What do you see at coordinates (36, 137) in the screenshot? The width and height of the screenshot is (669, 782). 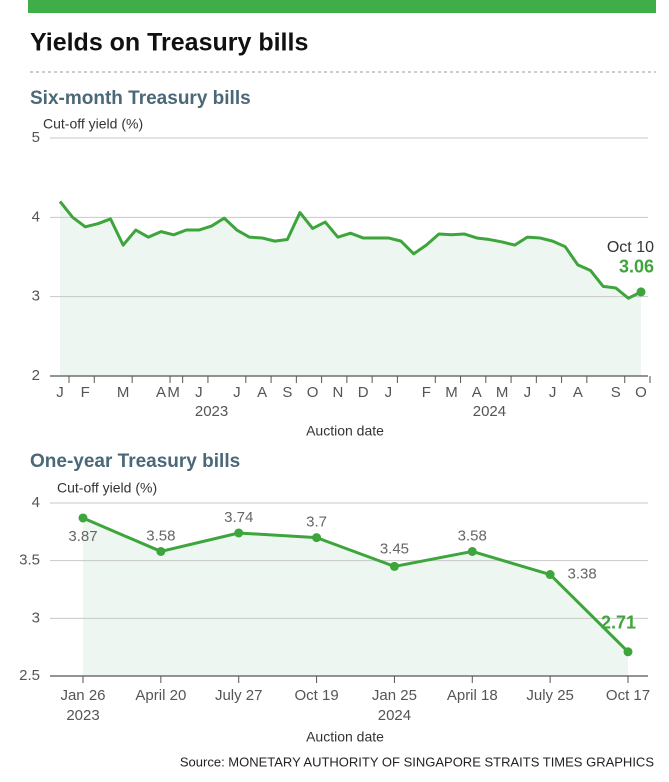 I see `y-tick-label: 5` at bounding box center [36, 137].